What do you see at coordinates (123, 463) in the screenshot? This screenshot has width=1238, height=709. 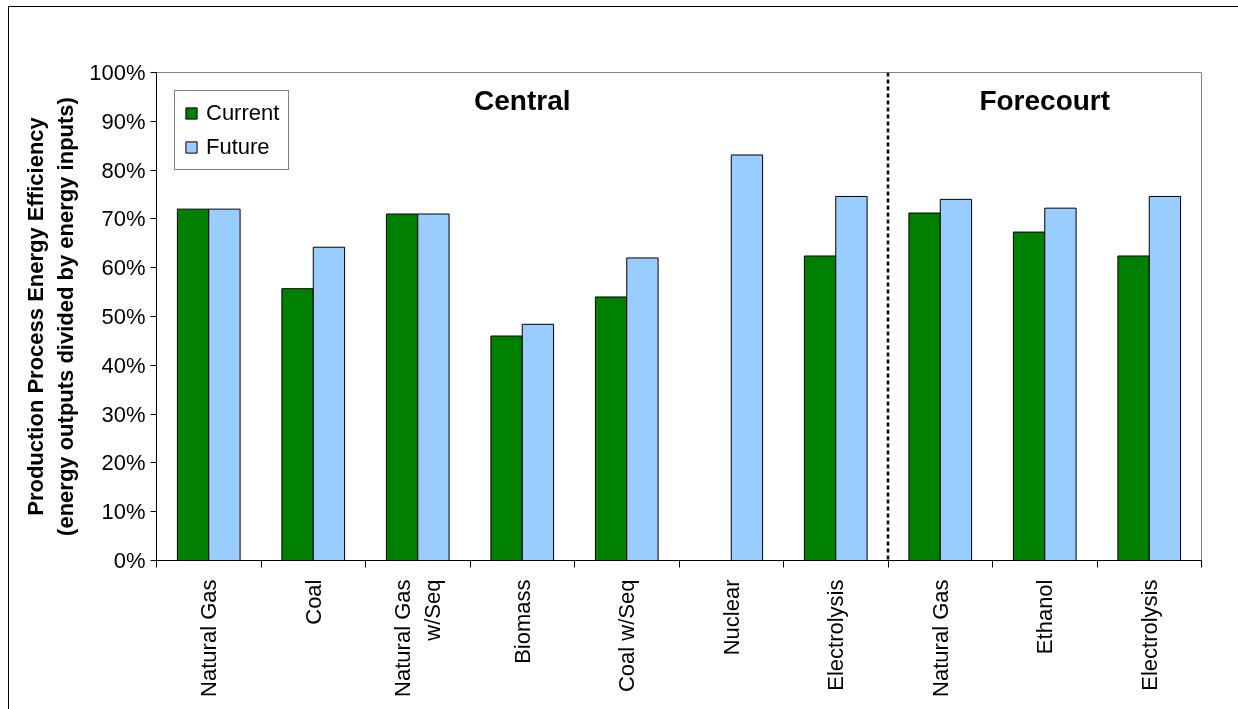 I see `y-tick-label: 20%` at bounding box center [123, 463].